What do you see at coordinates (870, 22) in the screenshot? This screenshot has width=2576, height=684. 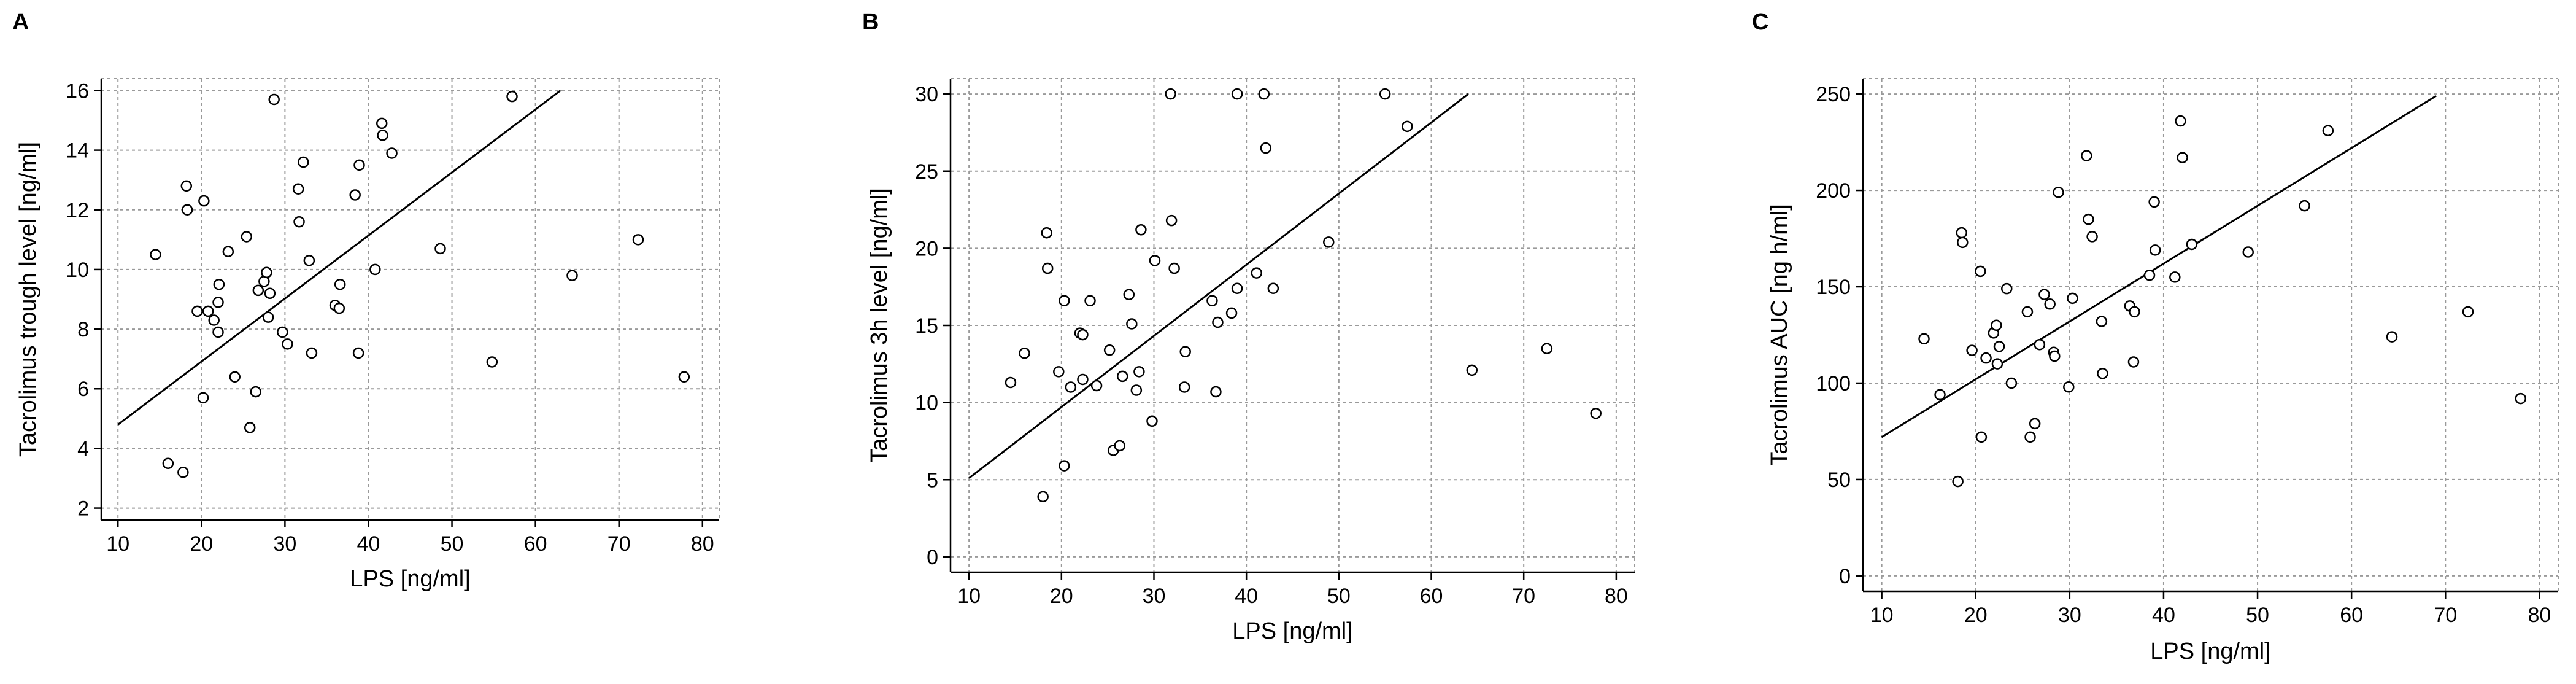 I see `panel-label: B` at bounding box center [870, 22].